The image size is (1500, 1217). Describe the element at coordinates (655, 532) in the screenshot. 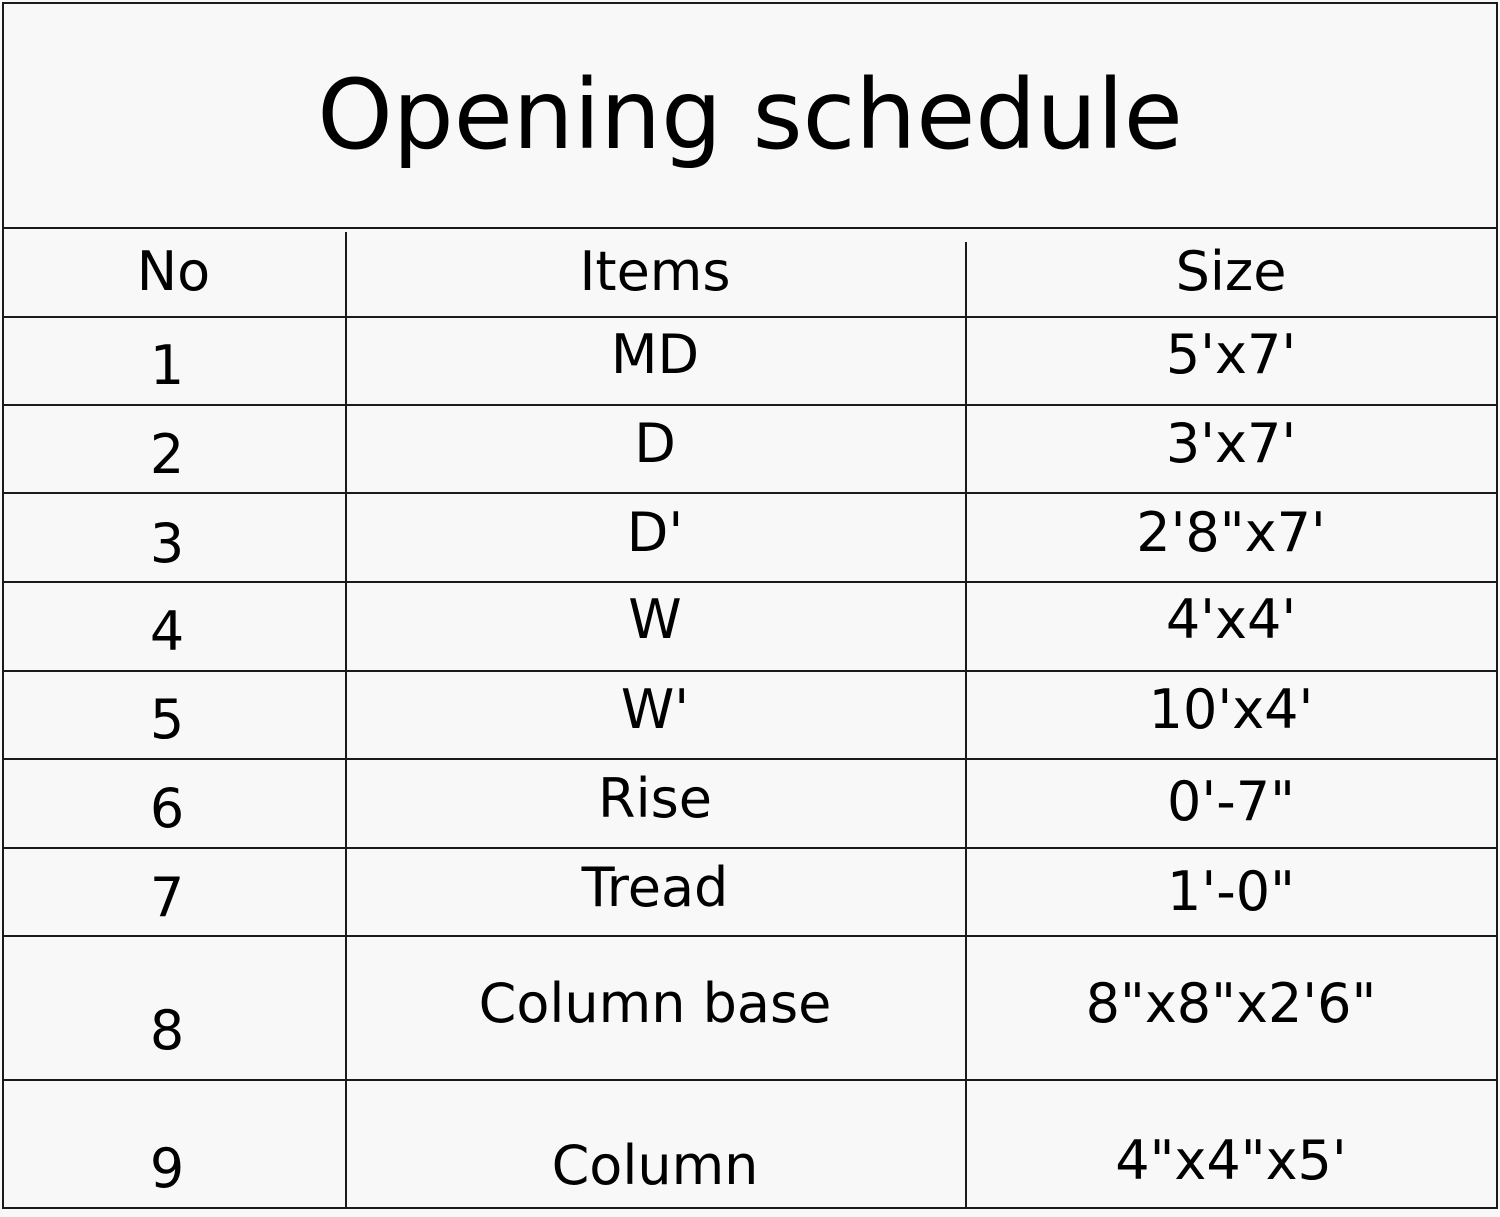

I see `row-item: D'` at that location.